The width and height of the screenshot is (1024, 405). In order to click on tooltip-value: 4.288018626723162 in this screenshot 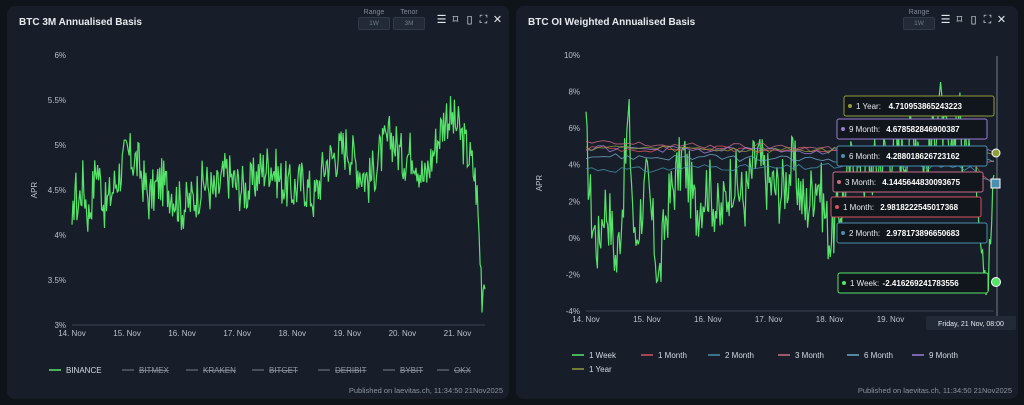, I will do `click(923, 156)`.